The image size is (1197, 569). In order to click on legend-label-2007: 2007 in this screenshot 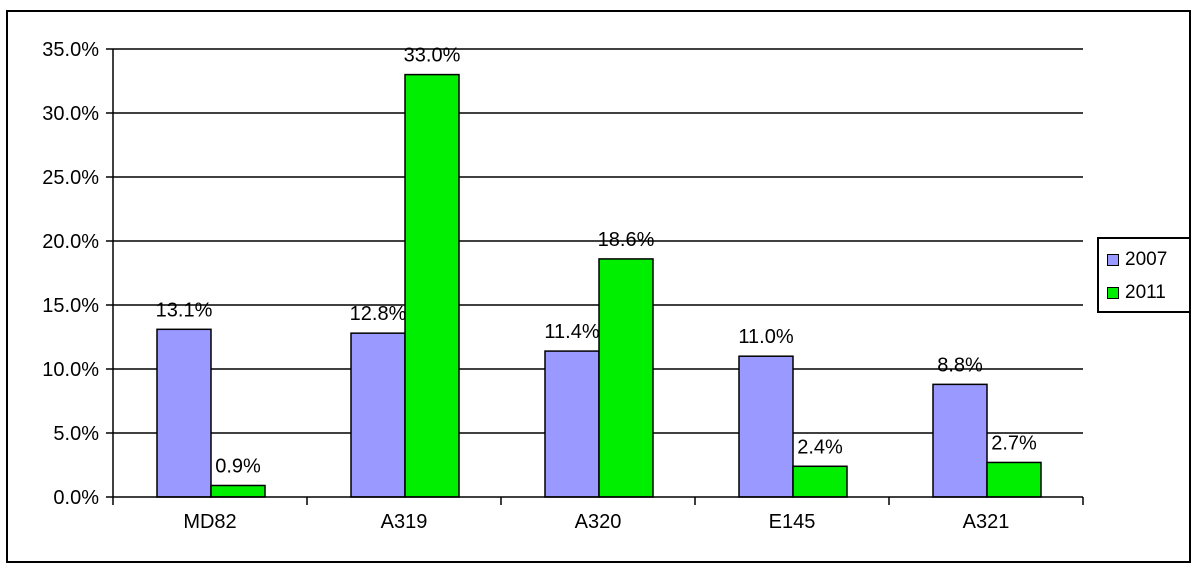, I will do `click(1146, 259)`.